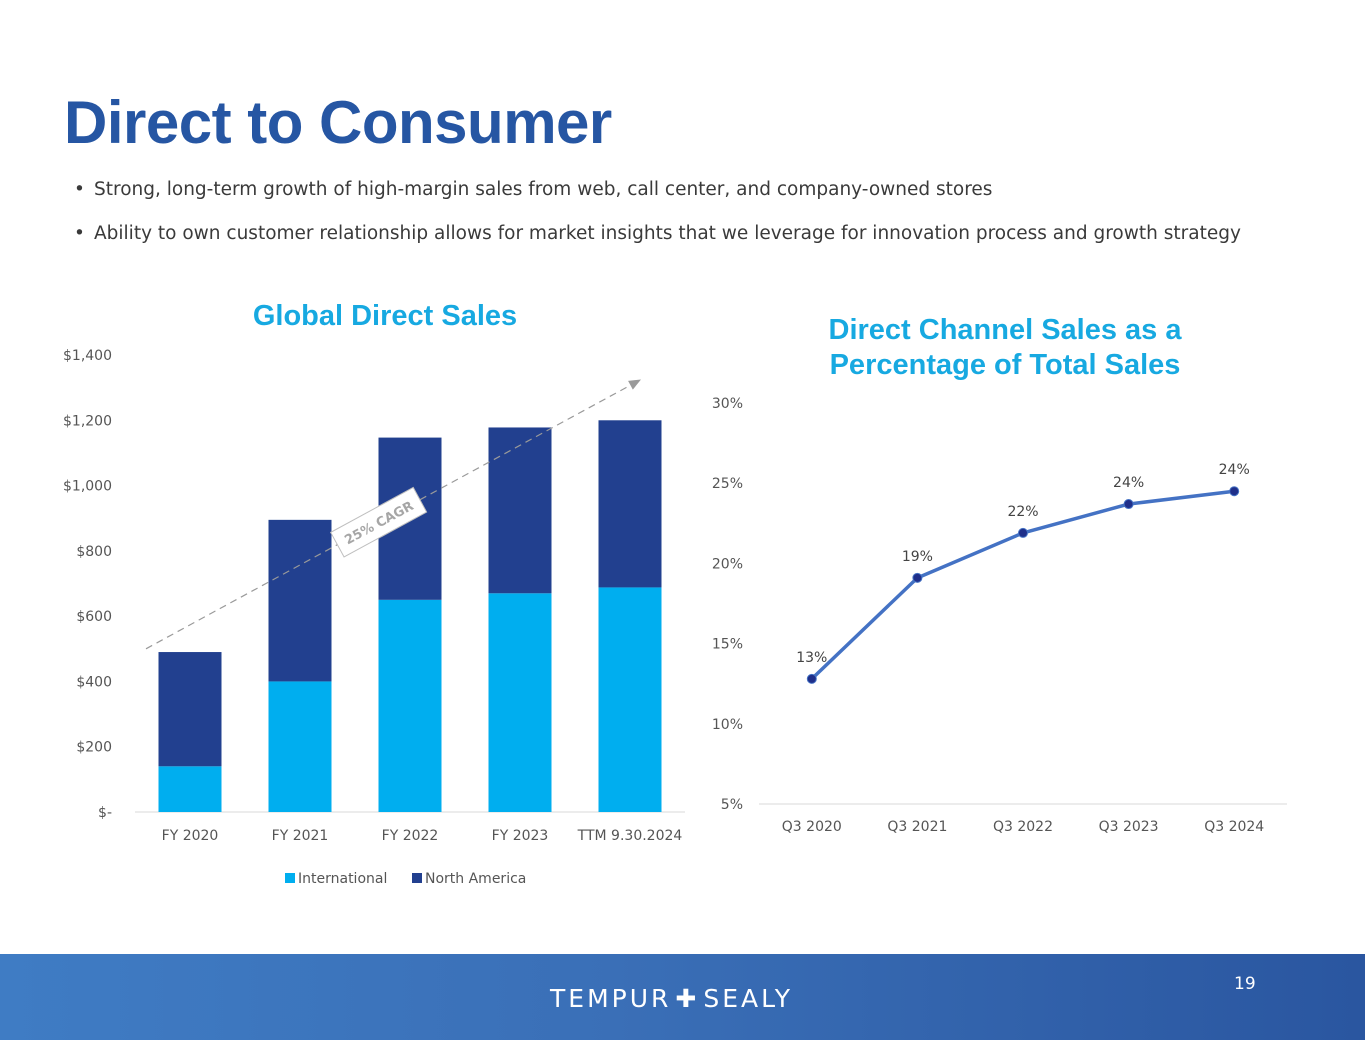  I want to click on x-tick-label: TTM 9.30.2024, so click(630, 836).